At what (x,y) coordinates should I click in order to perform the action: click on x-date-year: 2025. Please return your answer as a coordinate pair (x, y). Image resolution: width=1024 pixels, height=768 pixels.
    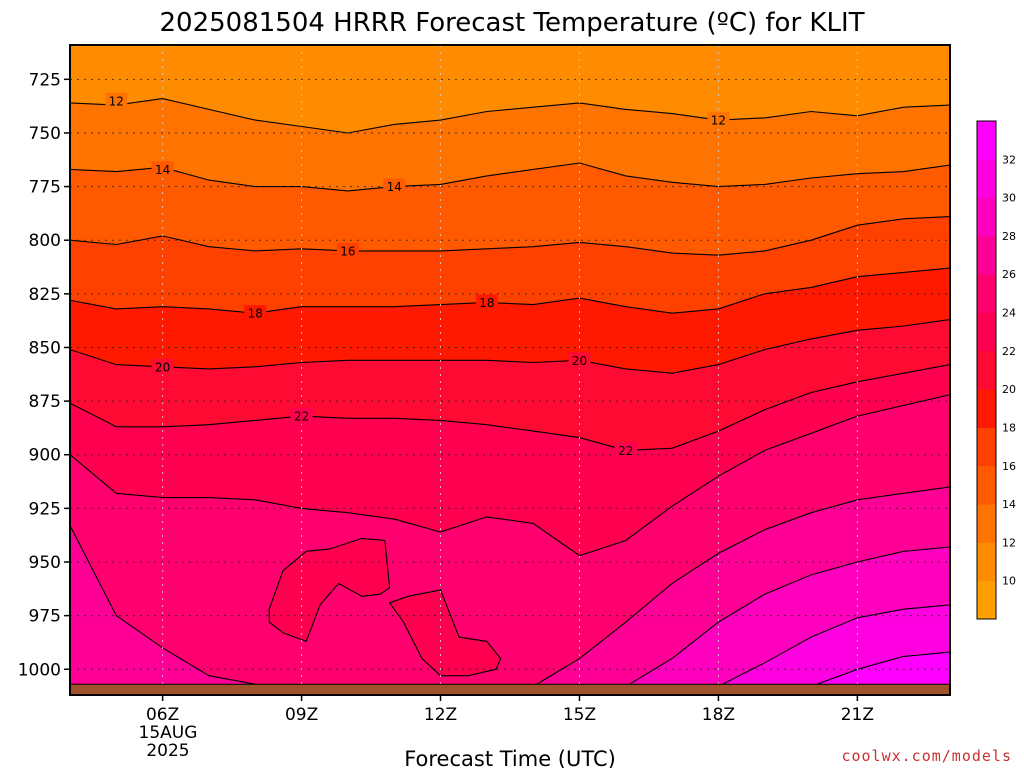
    Looking at the image, I should click on (167, 751).